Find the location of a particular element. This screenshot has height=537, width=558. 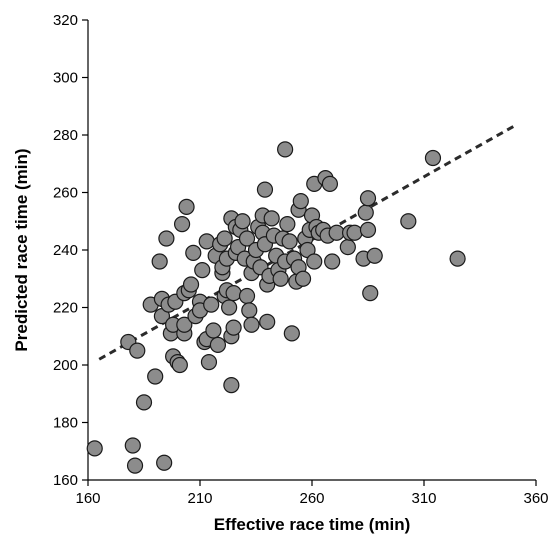

x-axis-ticks: 160 210 260 310 360 is located at coordinates (312, 493).